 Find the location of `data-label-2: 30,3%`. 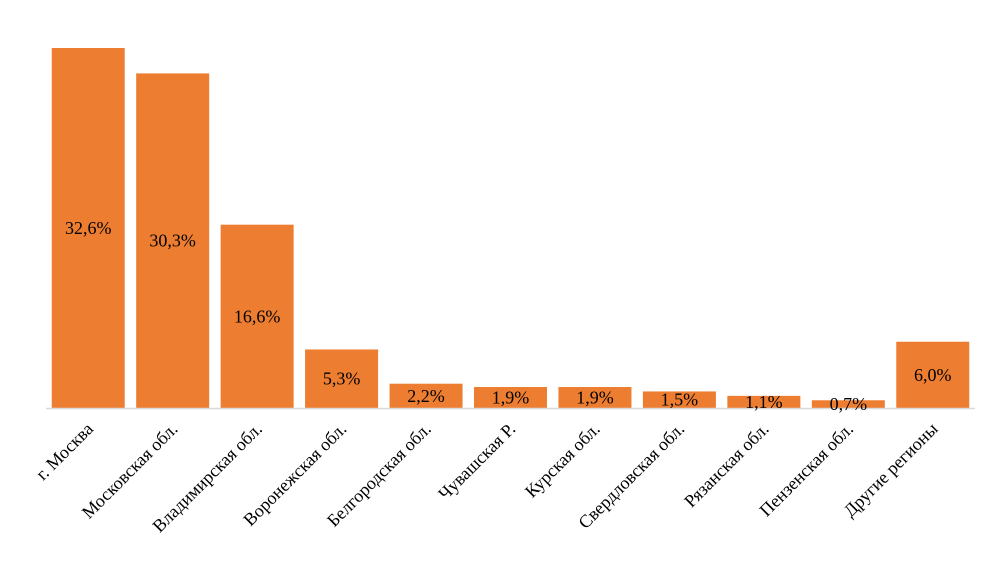

data-label-2: 30,3% is located at coordinates (172, 241).